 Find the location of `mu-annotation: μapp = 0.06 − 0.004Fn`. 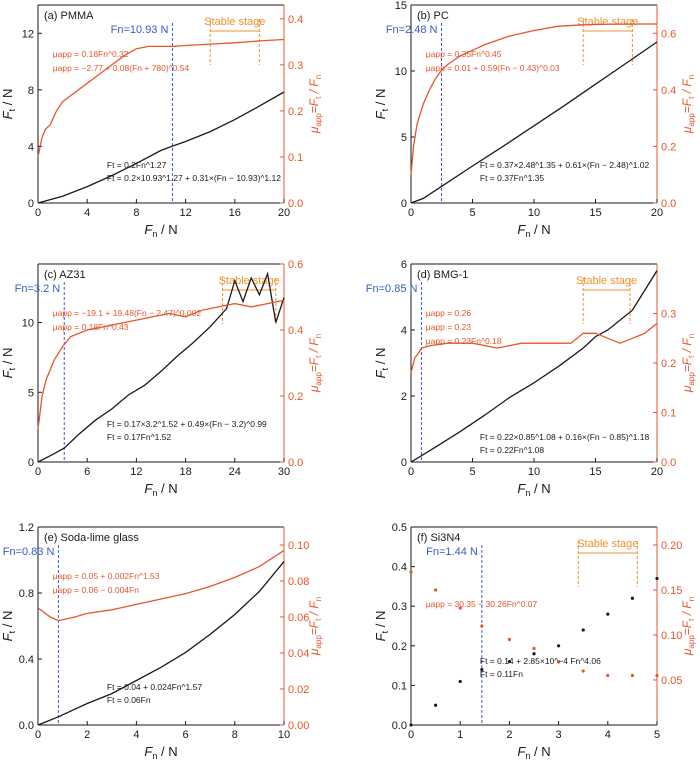

mu-annotation: μapp = 0.06 − 0.004Fn is located at coordinates (96, 590).